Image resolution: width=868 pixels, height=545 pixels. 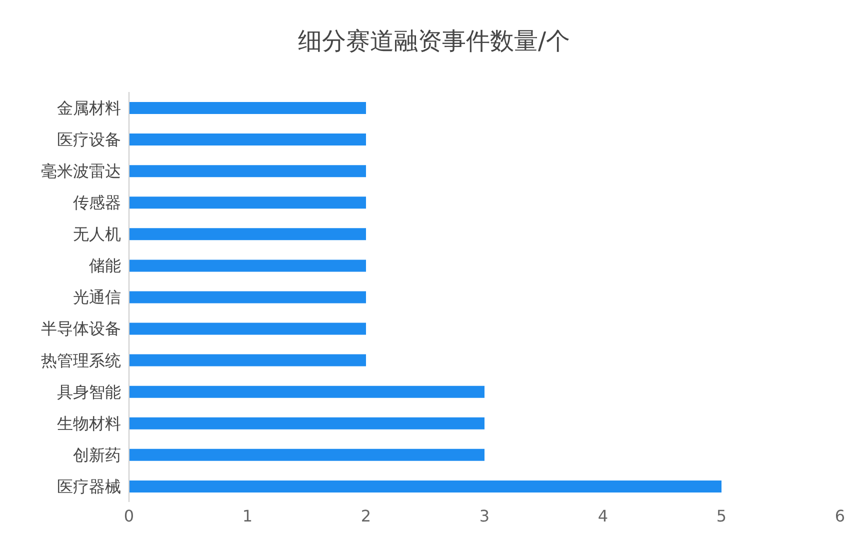 I want to click on y-tick-label: 医疗器械, so click(x=89, y=486).